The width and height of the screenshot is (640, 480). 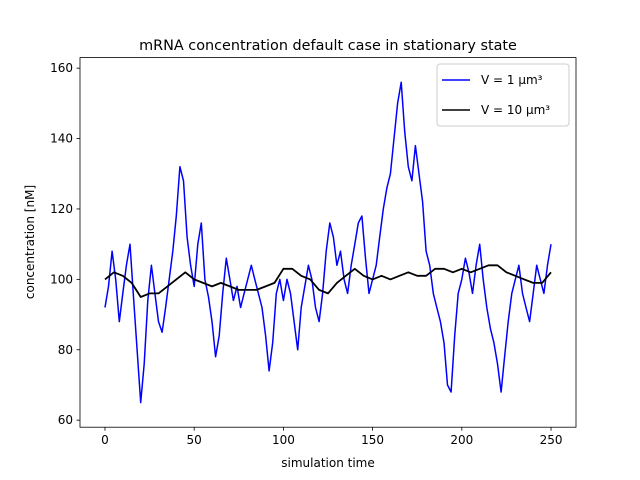 What do you see at coordinates (331, 437) in the screenshot?
I see `x-axis-ticks: 0 50 100 150 200 250` at bounding box center [331, 437].